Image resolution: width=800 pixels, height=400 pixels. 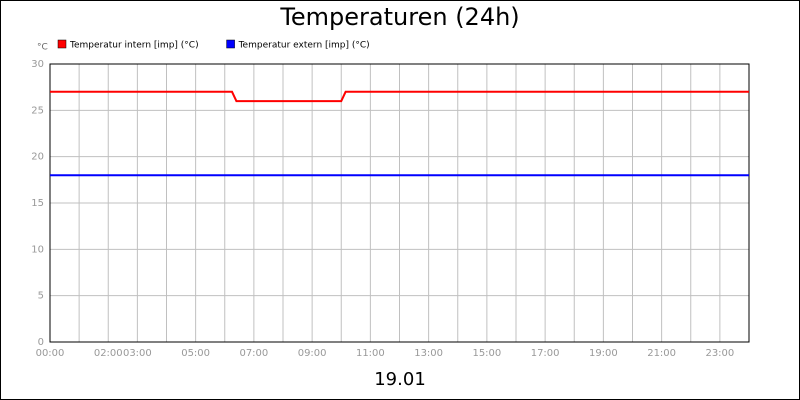 What do you see at coordinates (486, 353) in the screenshot?
I see `x-tick-label: 15:00` at bounding box center [486, 353].